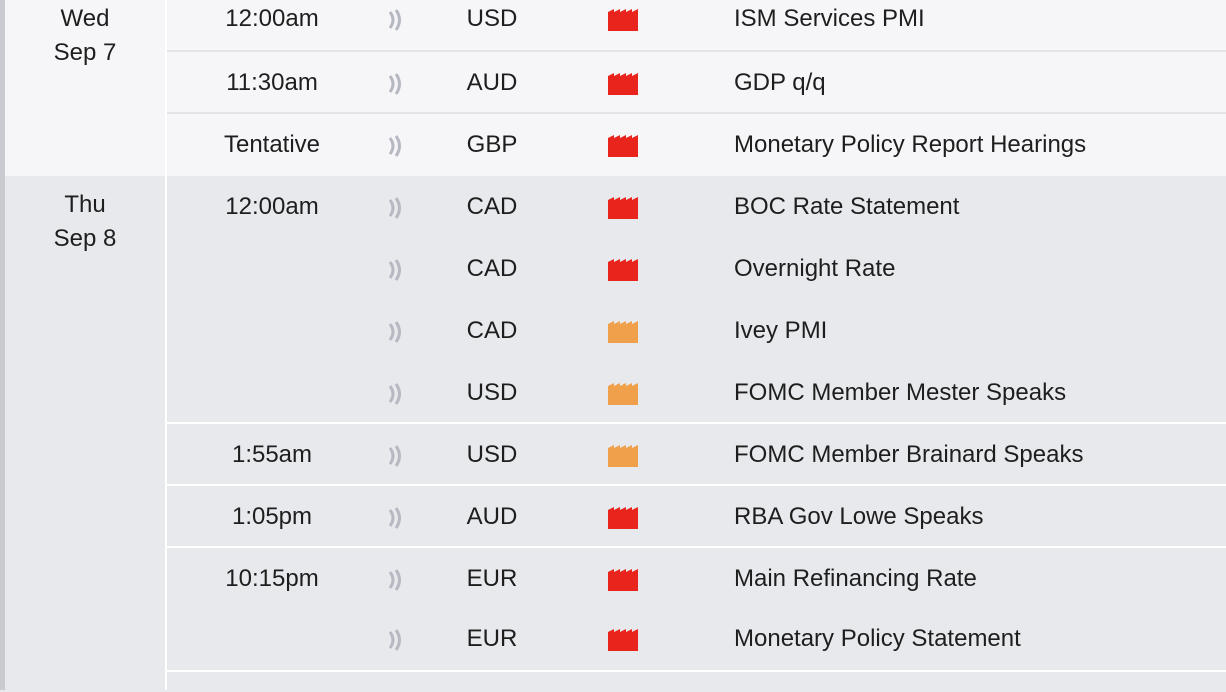 The height and width of the screenshot is (692, 1226). What do you see at coordinates (696, 393) in the screenshot?
I see `event-row: USD FOMC Member Mester Speaks` at bounding box center [696, 393].